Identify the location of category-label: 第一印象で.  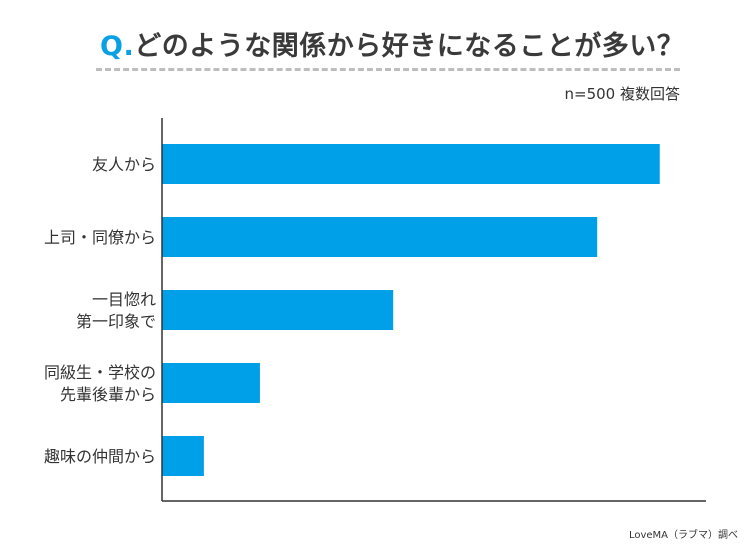
(116, 321).